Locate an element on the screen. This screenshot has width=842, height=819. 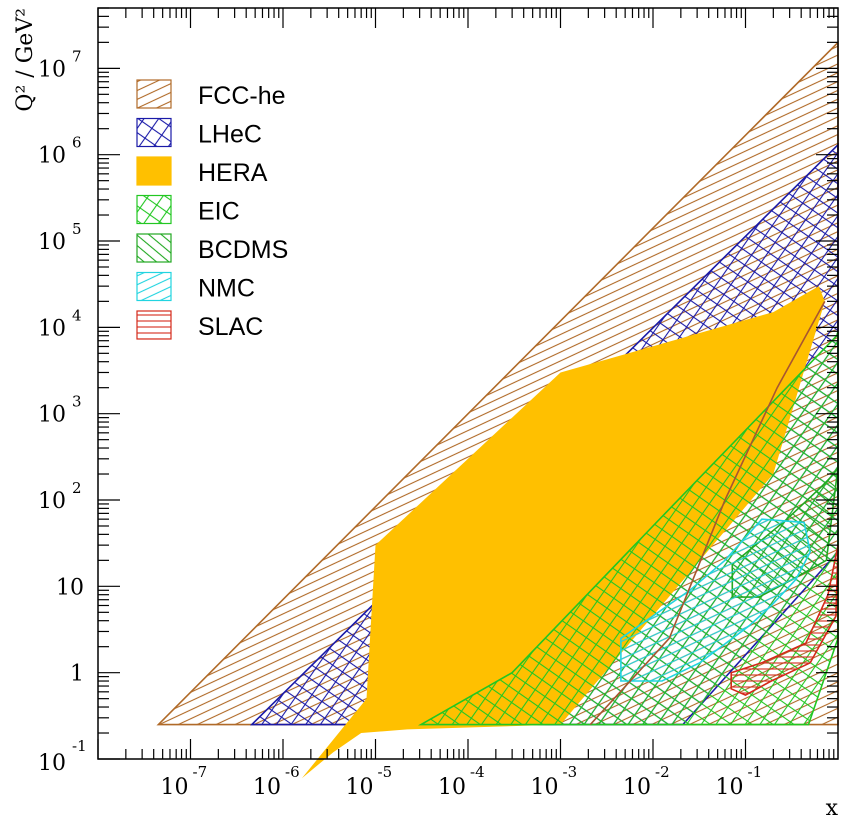
legend-label: EIC is located at coordinates (219, 212).